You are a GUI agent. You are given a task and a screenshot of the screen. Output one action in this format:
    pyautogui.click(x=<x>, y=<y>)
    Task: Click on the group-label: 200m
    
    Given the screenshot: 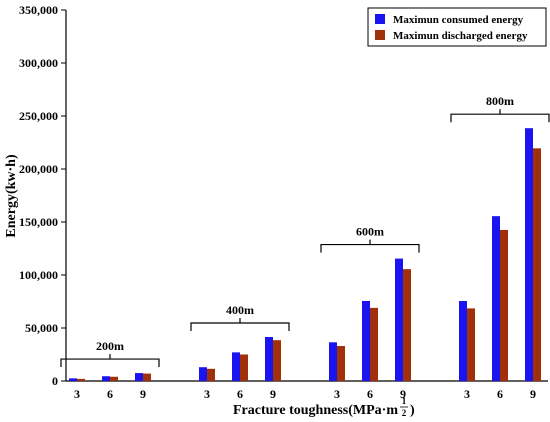 What is the action you would take?
    pyautogui.click(x=110, y=346)
    